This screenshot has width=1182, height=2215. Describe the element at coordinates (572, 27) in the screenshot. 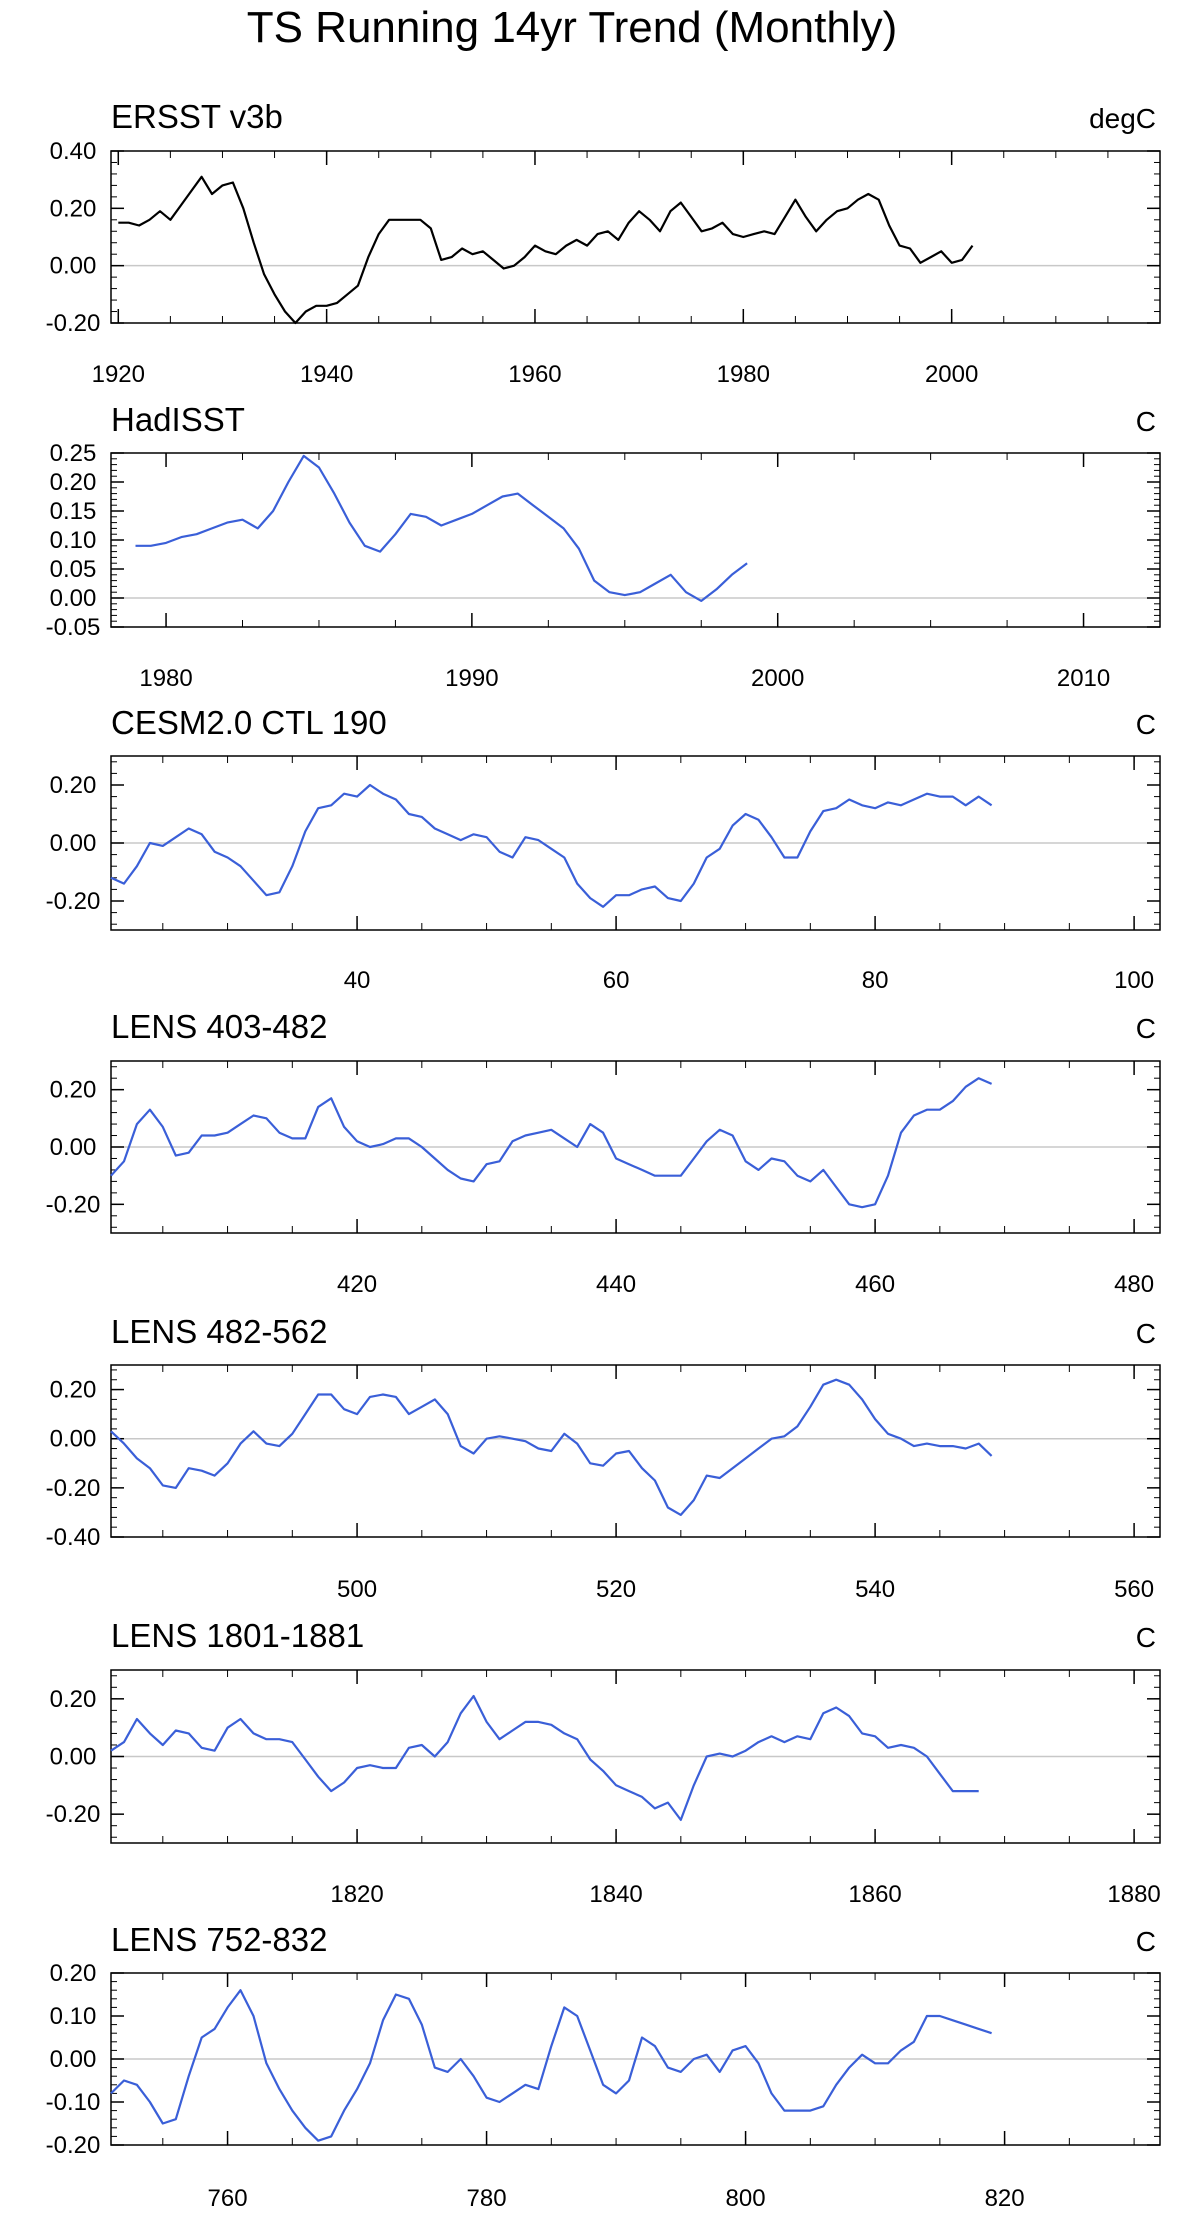

I see `figure-title: TS Running 14yr Trend (Monthly)` at that location.